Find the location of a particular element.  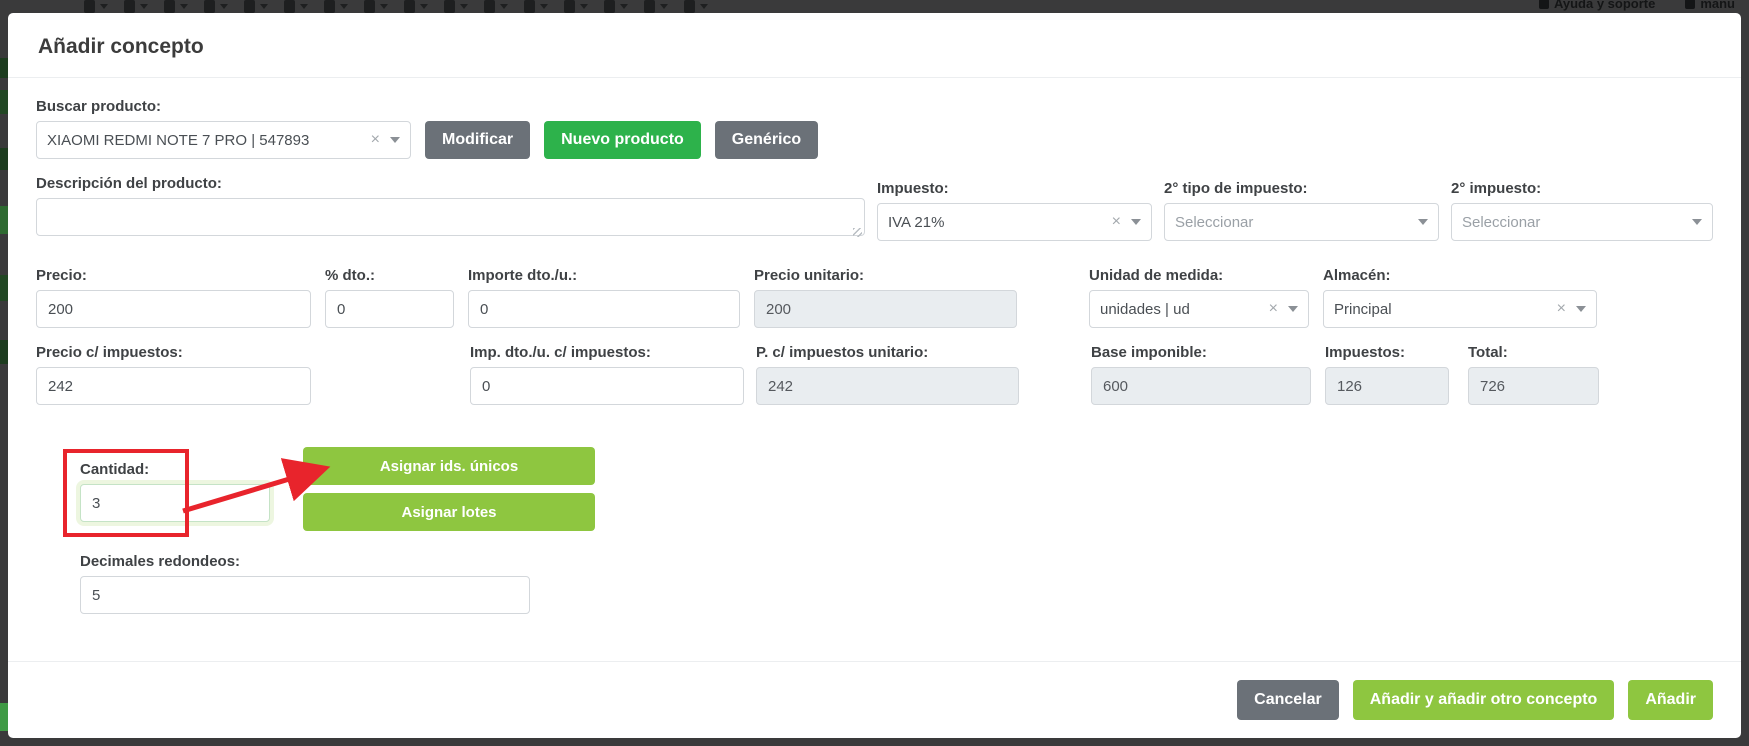

generic-button: Genérico is located at coordinates (766, 140).